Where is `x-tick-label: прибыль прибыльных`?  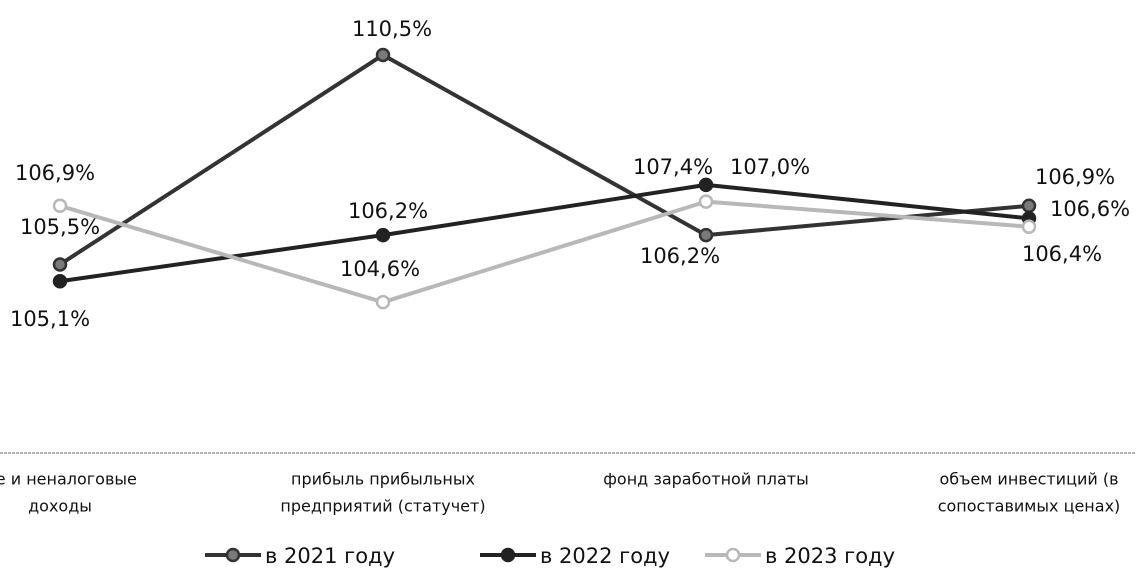 x-tick-label: прибыль прибыльных is located at coordinates (383, 479).